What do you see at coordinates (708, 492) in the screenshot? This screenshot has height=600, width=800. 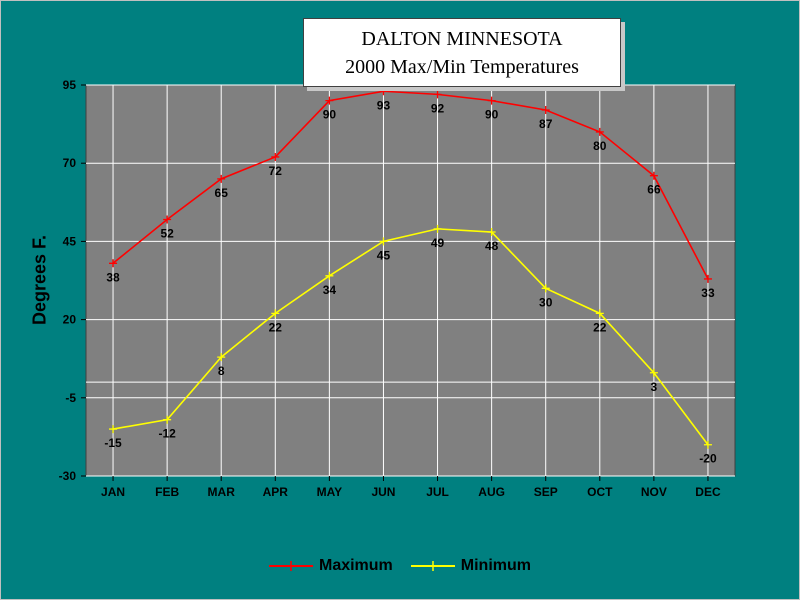 I see `x-tick-label: DEC` at bounding box center [708, 492].